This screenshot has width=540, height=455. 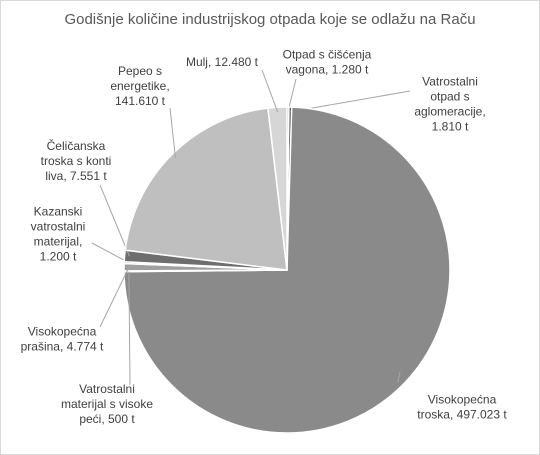 What do you see at coordinates (327, 62) in the screenshot?
I see `data-label: Otpad s čišćenja vagona, 1.280 t` at bounding box center [327, 62].